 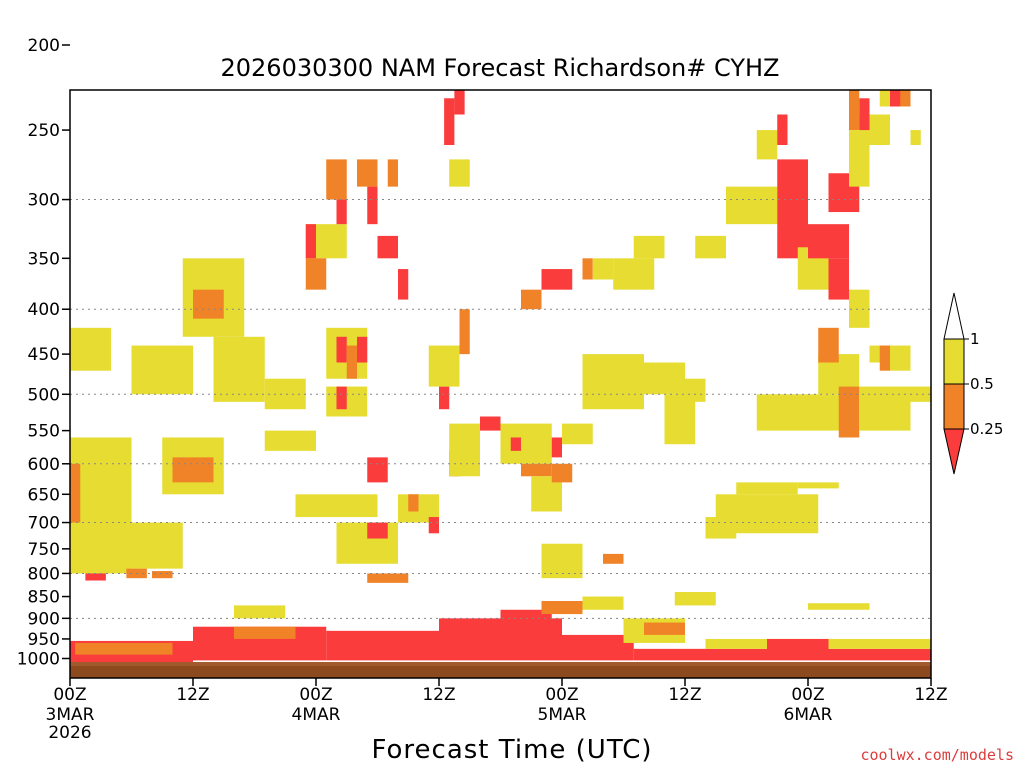 I want to click on legend: 1 0.5 0.25, so click(x=973, y=383).